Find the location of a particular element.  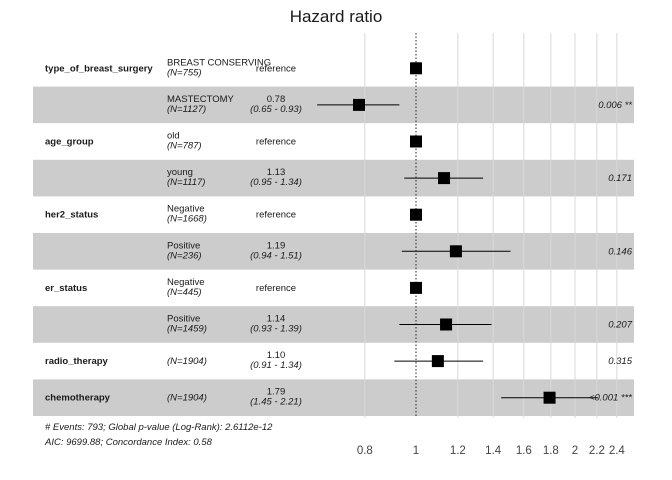

variable-name: age_group is located at coordinates (69, 142).